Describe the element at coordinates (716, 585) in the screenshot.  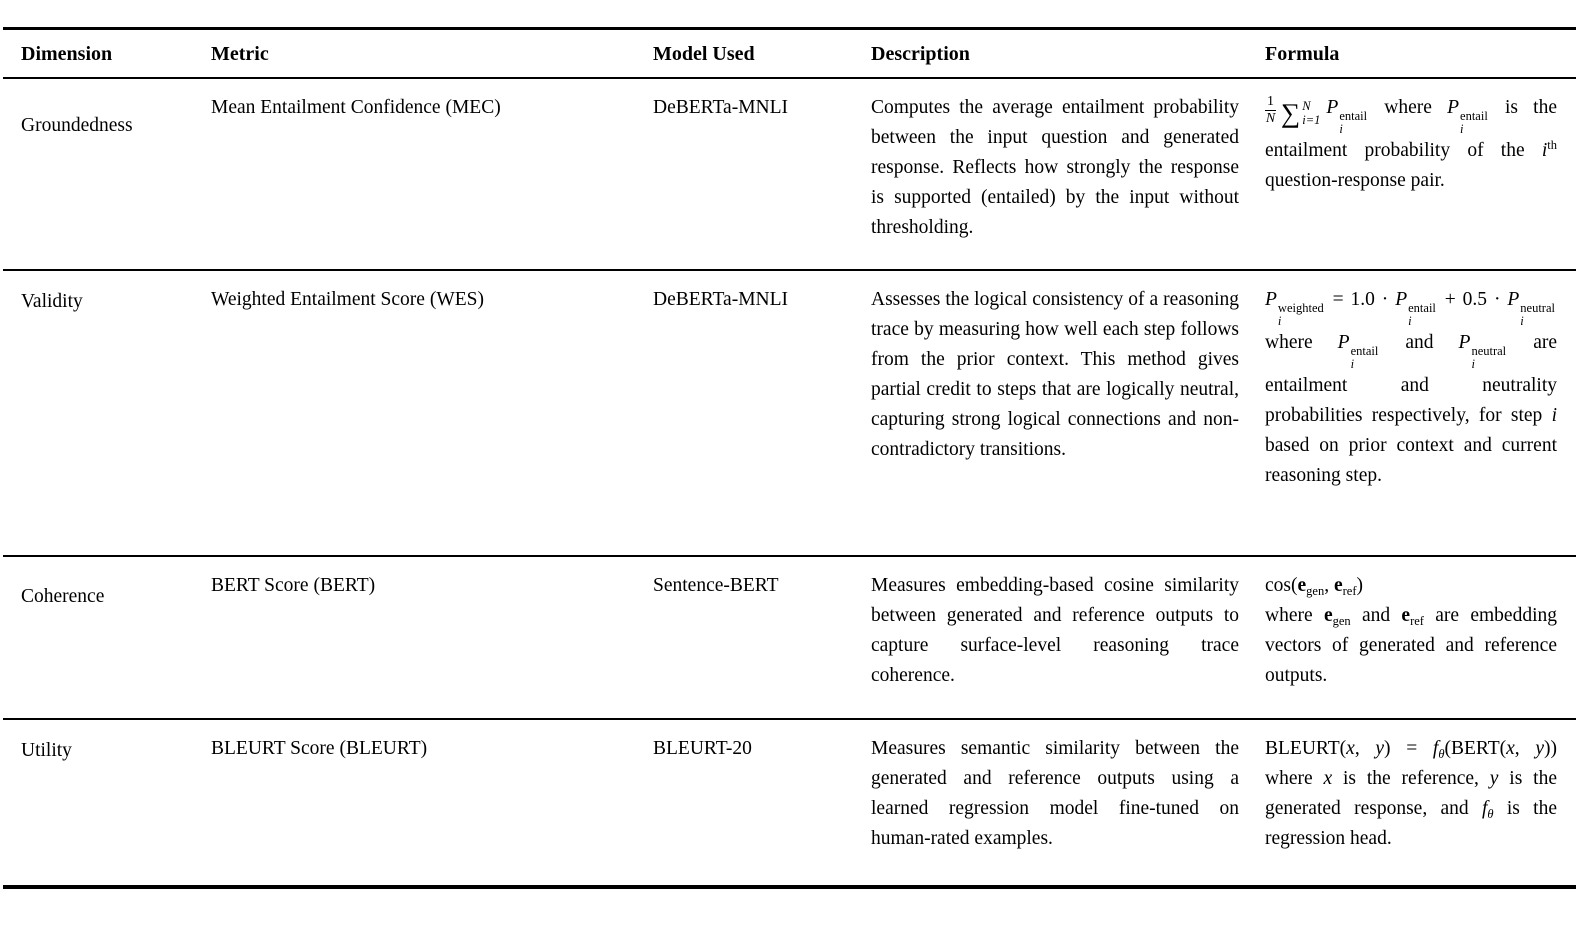
I see `model-cell: Sentence-BERT` at that location.